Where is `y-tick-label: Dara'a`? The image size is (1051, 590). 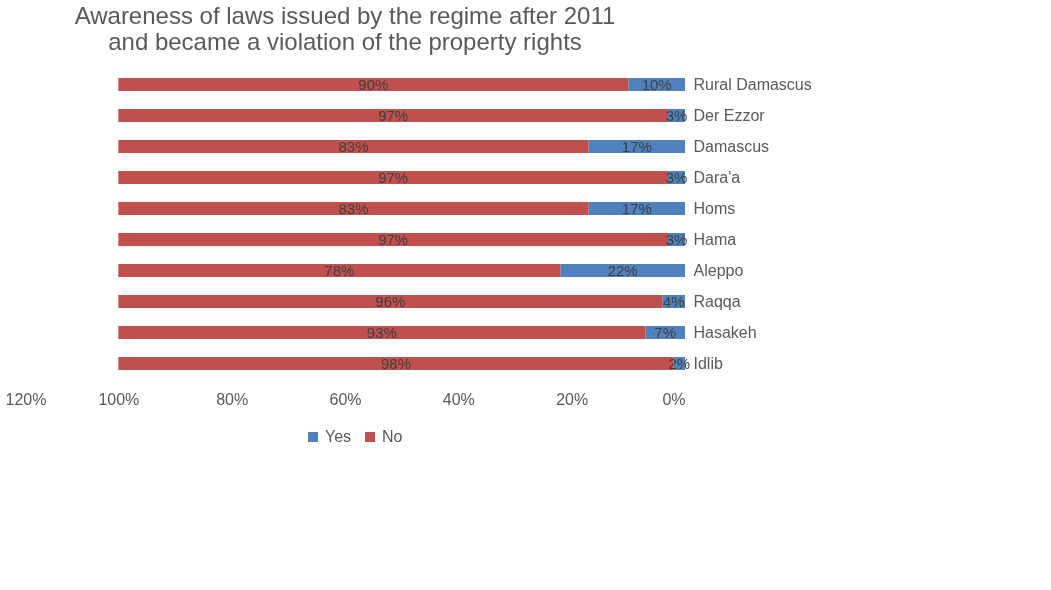 y-tick-label: Dara'a is located at coordinates (717, 177).